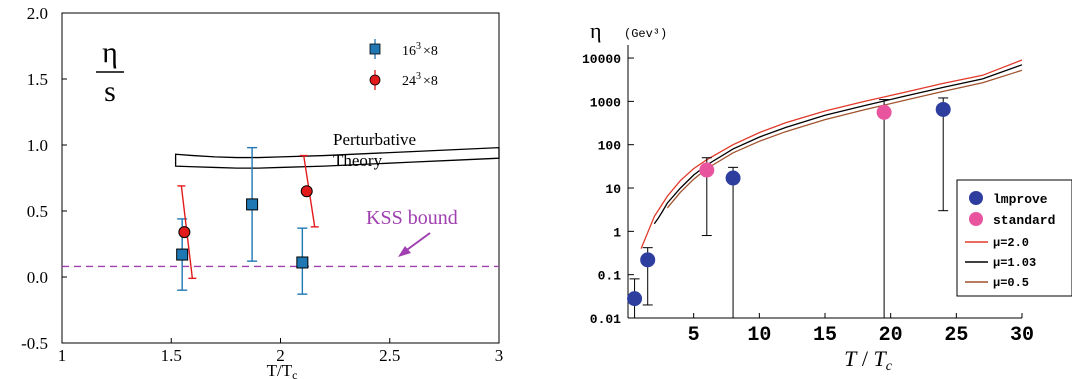 This screenshot has width=1072, height=379. I want to click on legend-24-label: 243 ×8, so click(420, 80).